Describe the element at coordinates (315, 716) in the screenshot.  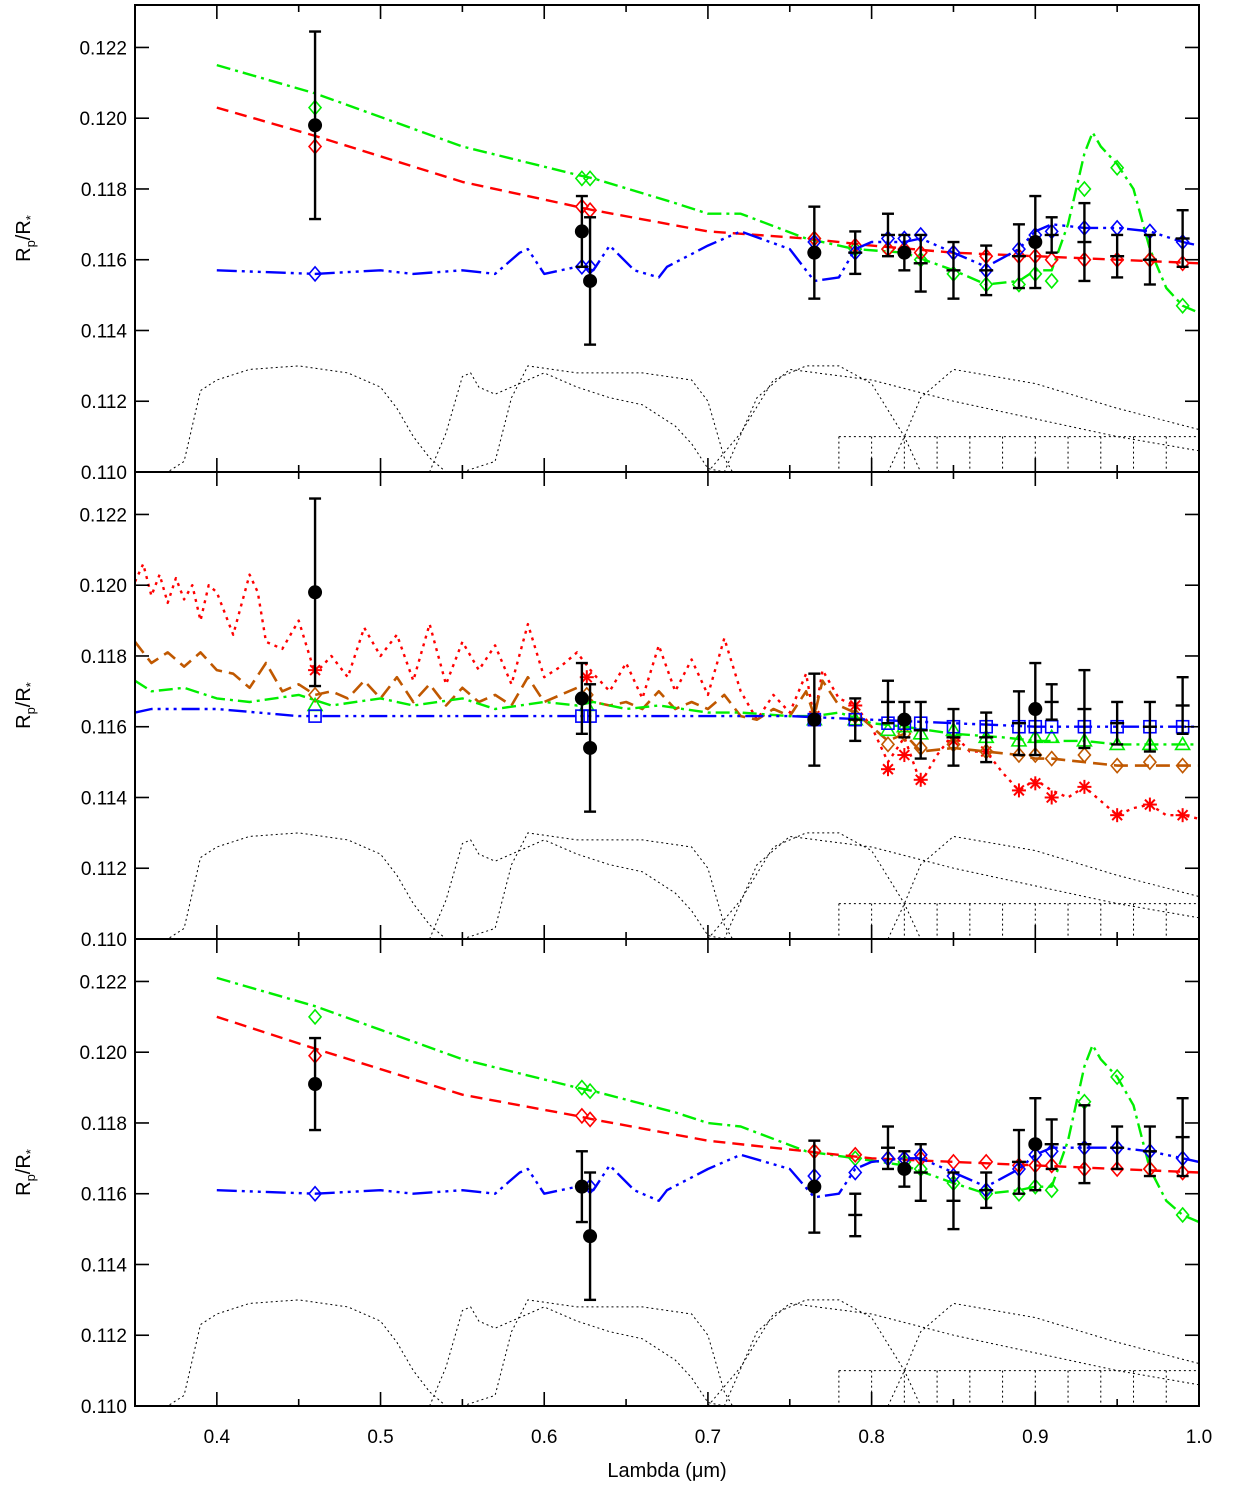
I see `square-marker` at that location.